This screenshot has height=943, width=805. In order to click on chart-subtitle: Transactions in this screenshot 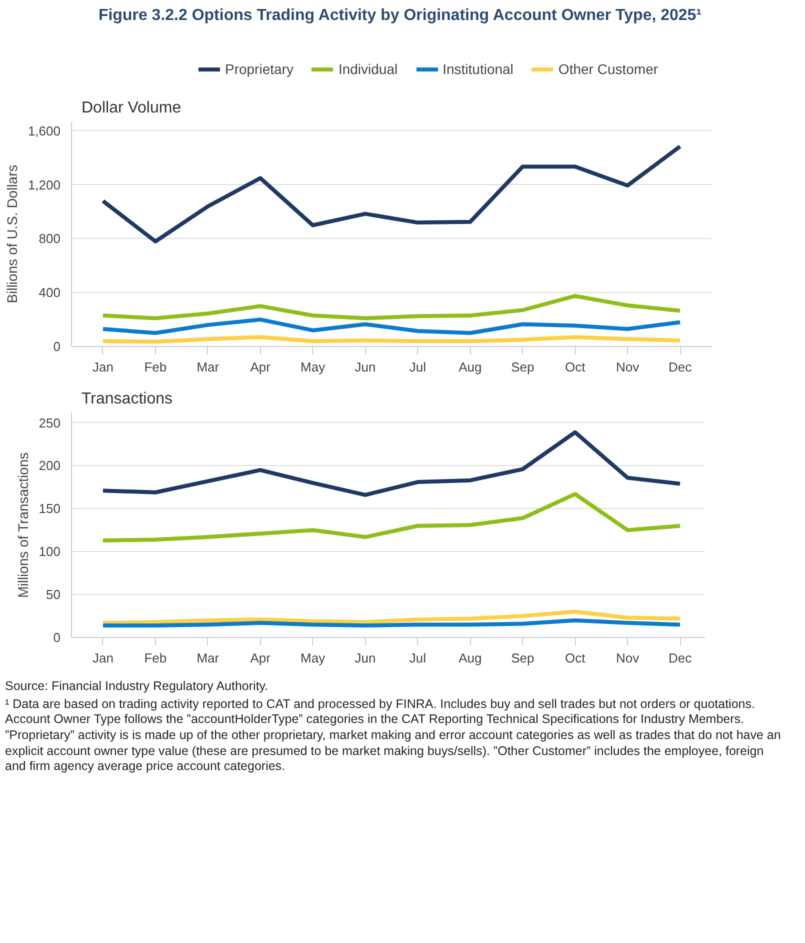, I will do `click(127, 399)`.